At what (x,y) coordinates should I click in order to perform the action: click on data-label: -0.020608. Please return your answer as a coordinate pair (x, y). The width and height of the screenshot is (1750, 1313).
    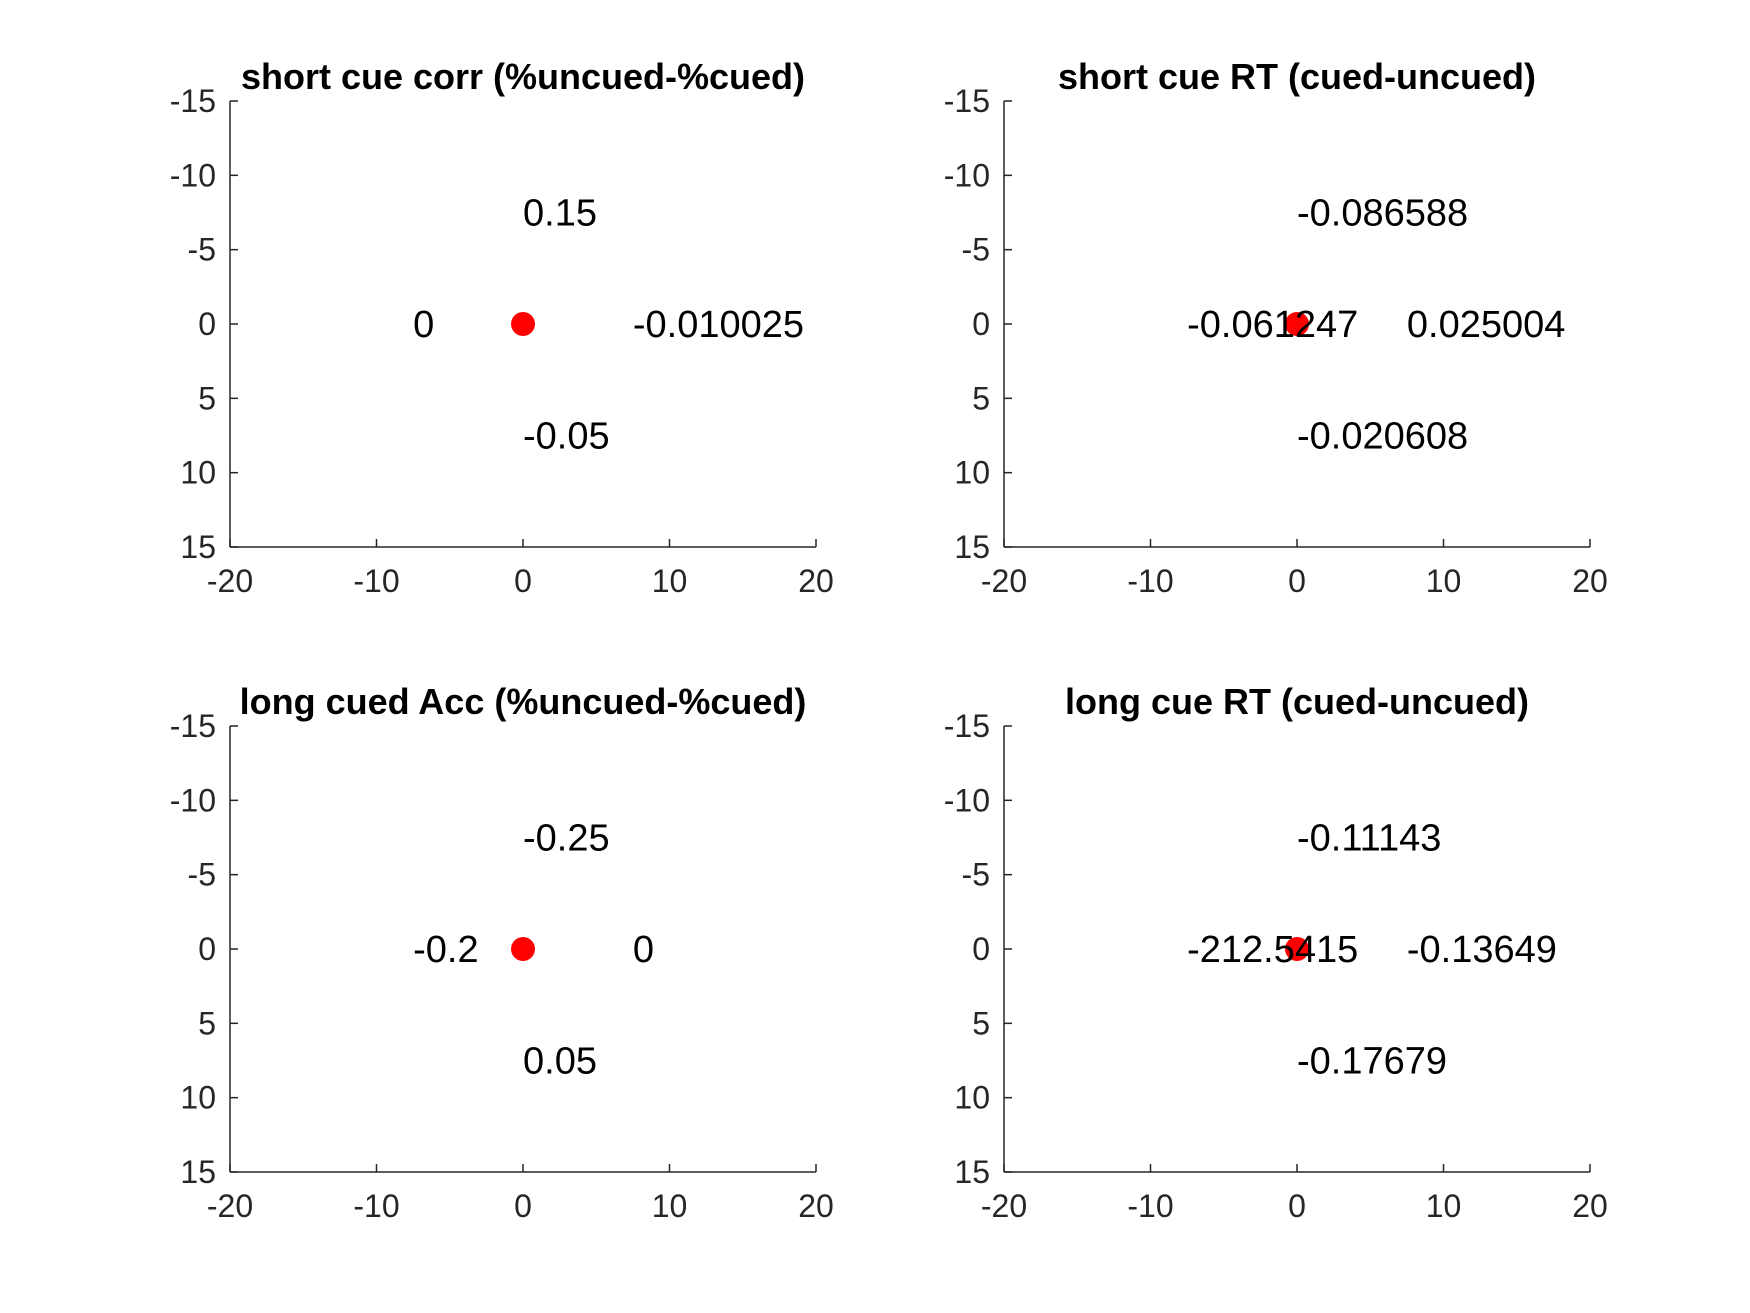
    Looking at the image, I should click on (1382, 437).